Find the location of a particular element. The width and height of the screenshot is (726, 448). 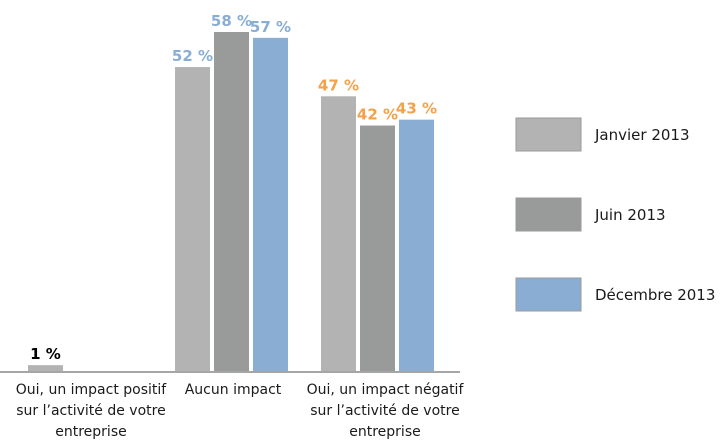

data-label-2-1: 52 % is located at coordinates (192, 56).